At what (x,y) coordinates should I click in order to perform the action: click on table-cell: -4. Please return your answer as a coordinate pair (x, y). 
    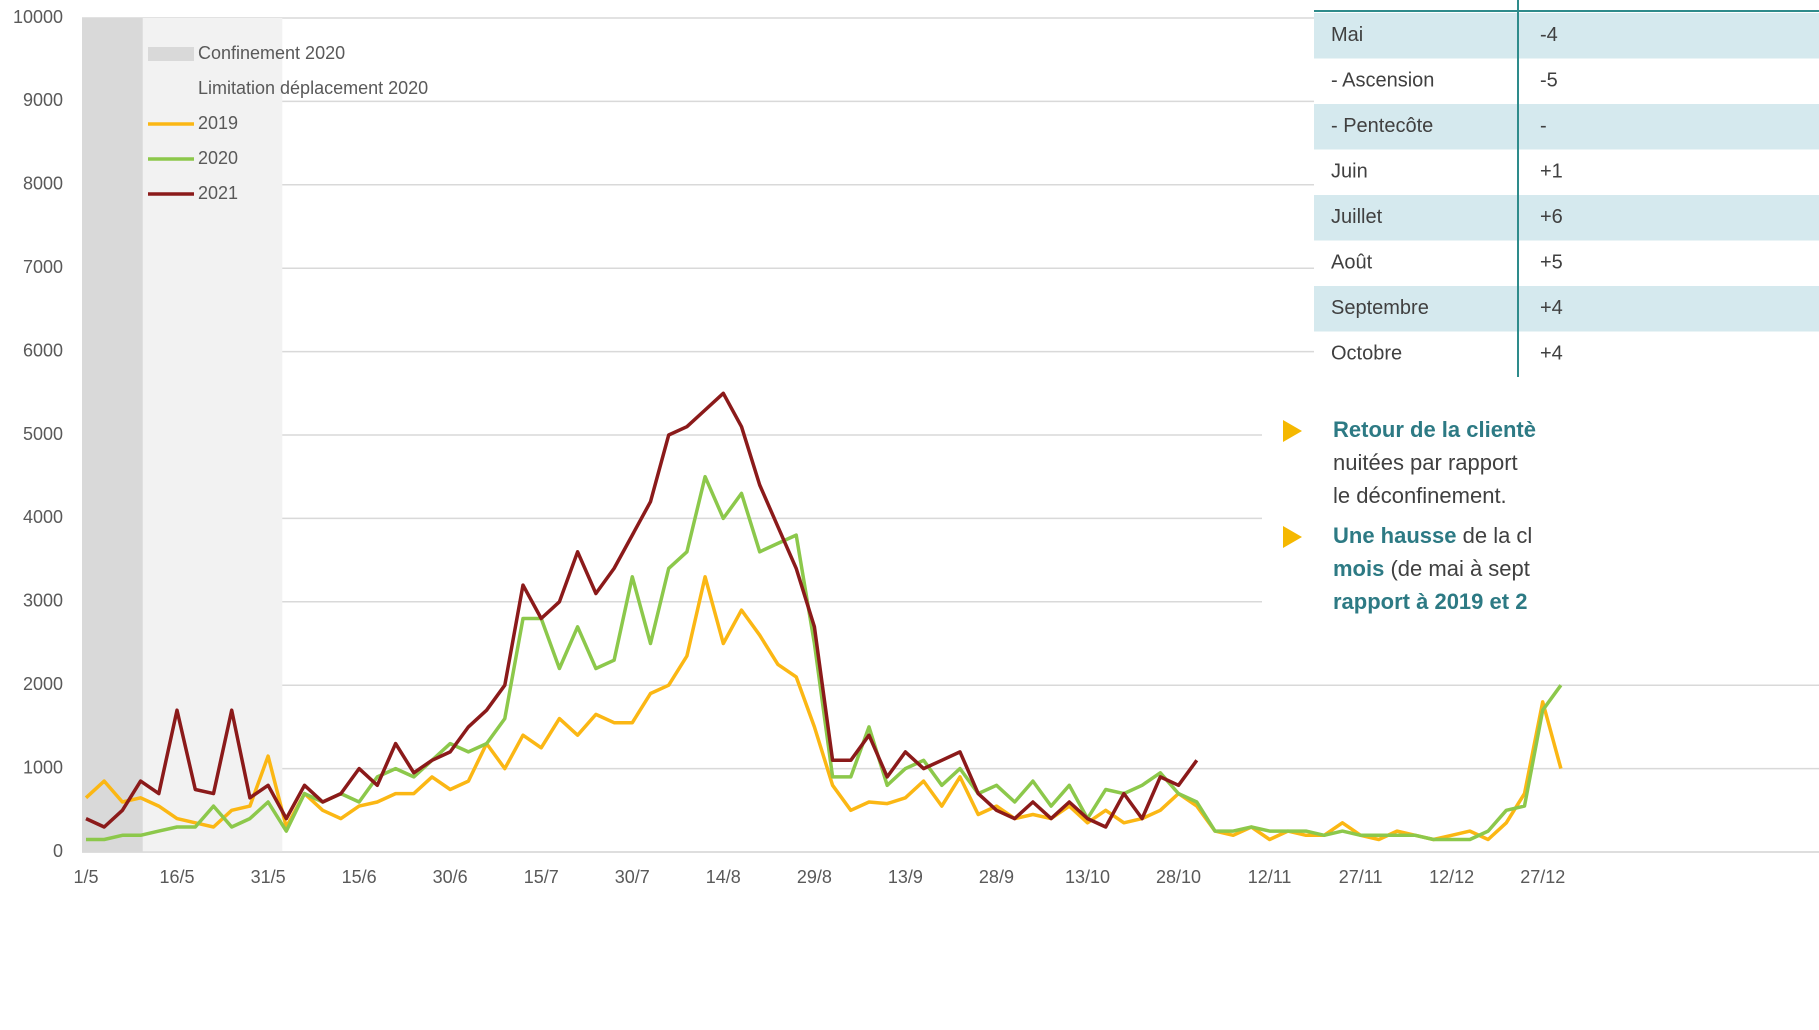
    Looking at the image, I should click on (1549, 35).